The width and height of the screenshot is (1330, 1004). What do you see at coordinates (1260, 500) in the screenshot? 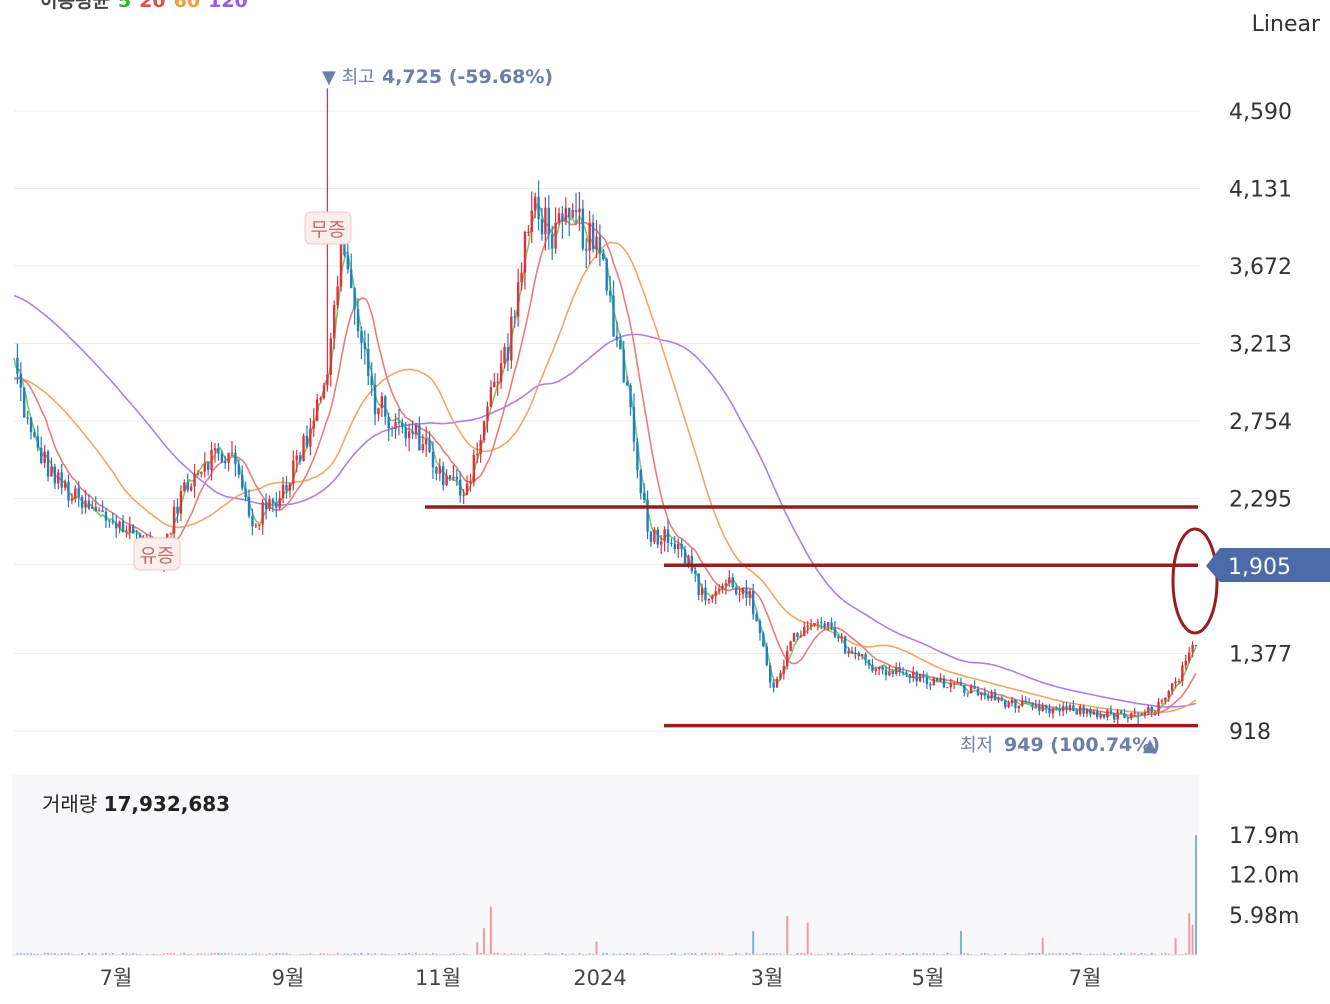
I see `price-tick-label: 2,295` at bounding box center [1260, 500].